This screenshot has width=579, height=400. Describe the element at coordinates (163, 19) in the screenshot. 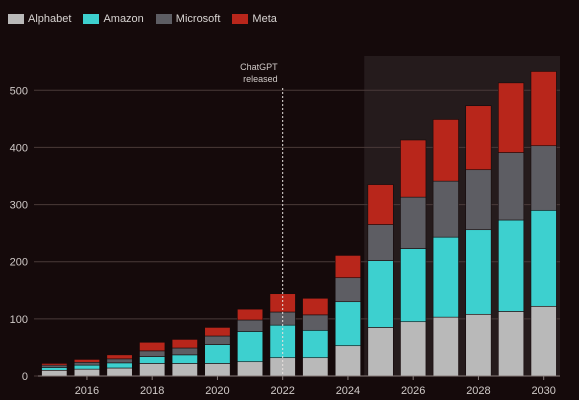

I see `legend-swatch-microsoft` at that location.